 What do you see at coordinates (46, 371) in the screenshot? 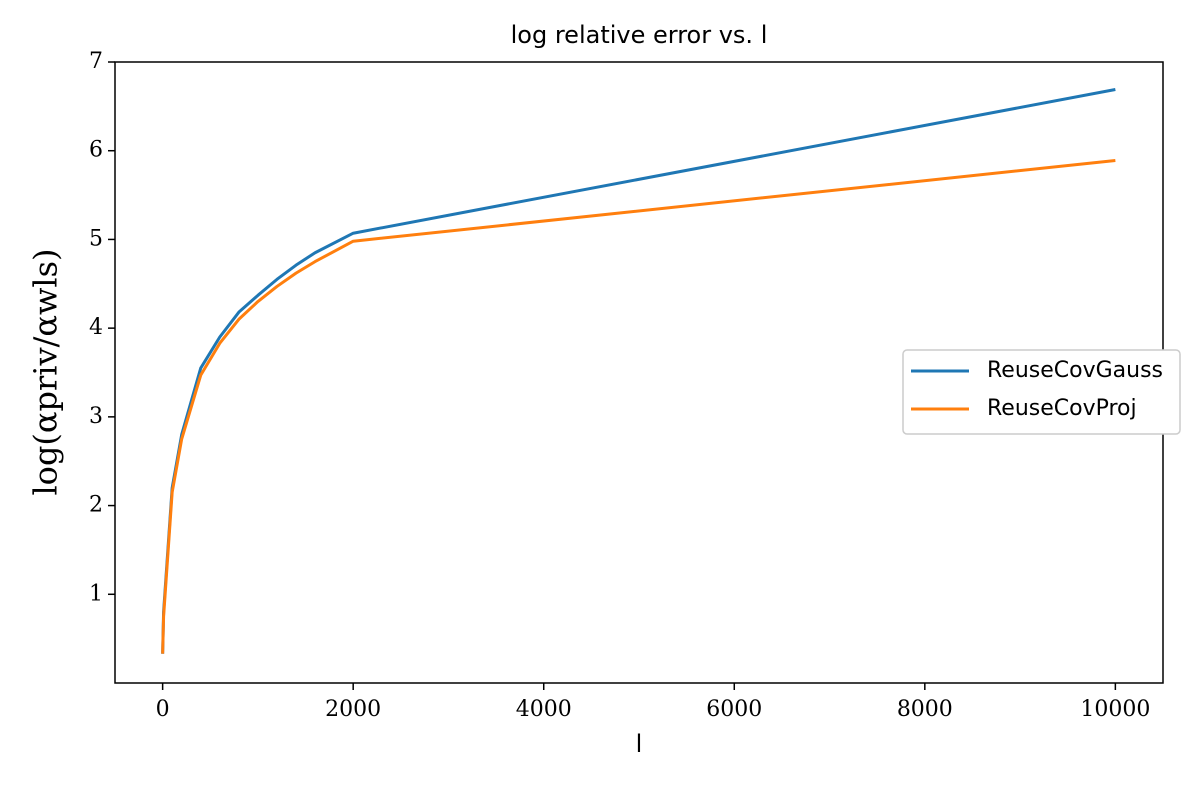
I see `y-axis-label: log(αpriv/αwls)` at bounding box center [46, 371].